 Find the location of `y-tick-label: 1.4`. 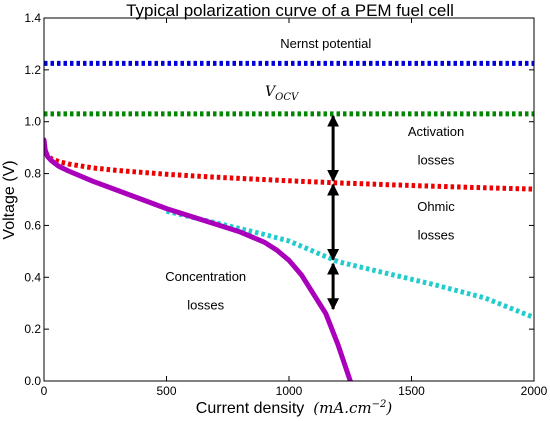

y-tick-label: 1.4 is located at coordinates (32, 18).